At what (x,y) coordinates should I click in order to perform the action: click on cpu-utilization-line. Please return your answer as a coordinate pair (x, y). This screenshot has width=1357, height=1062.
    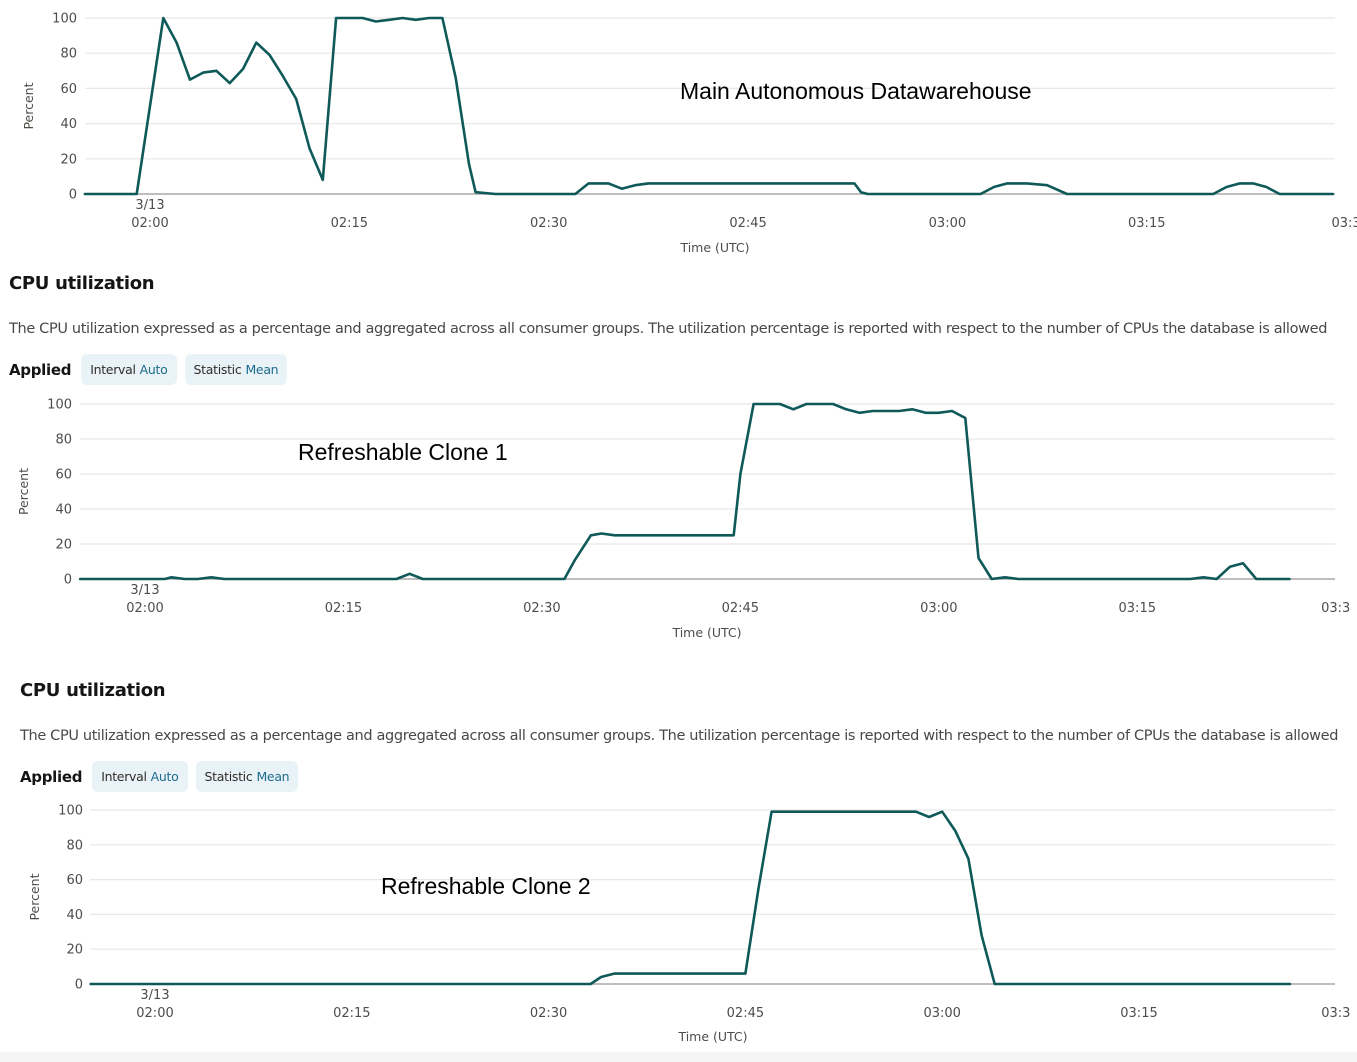
    Looking at the image, I should click on (690, 898).